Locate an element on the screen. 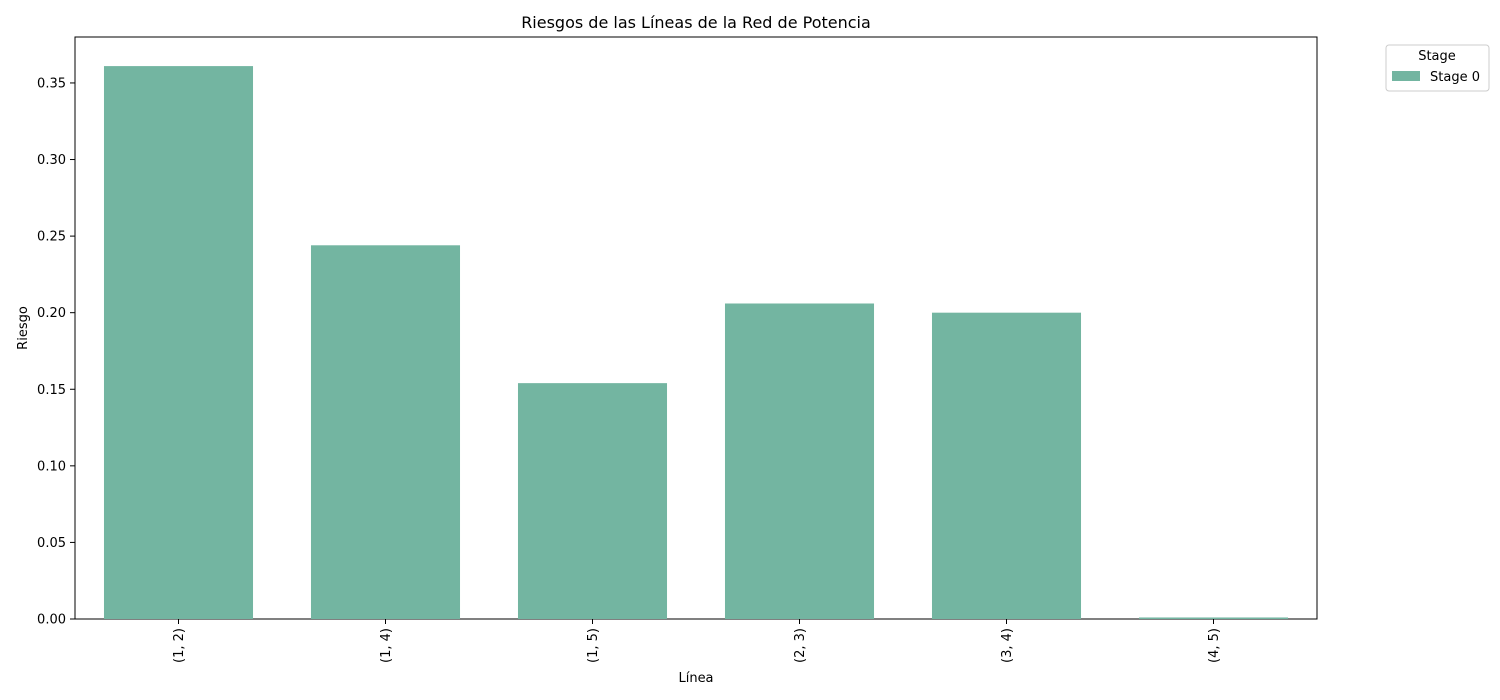 The height and width of the screenshot is (700, 1500). y-tick-label: 0.05 is located at coordinates (51, 543).